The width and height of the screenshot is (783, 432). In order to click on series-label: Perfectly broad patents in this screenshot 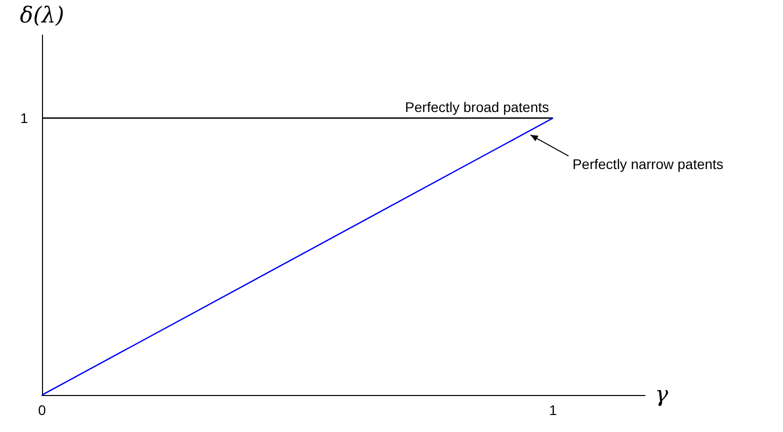, I will do `click(477, 107)`.